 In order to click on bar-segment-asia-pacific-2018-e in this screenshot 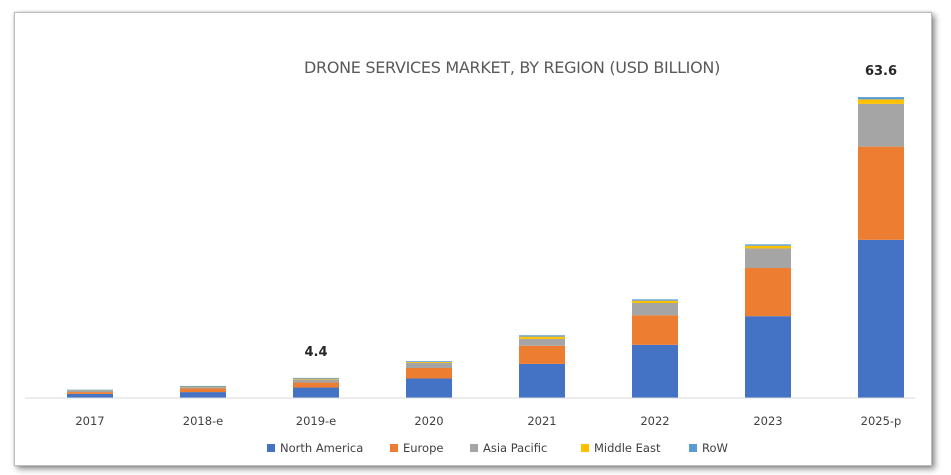, I will do `click(203, 388)`.